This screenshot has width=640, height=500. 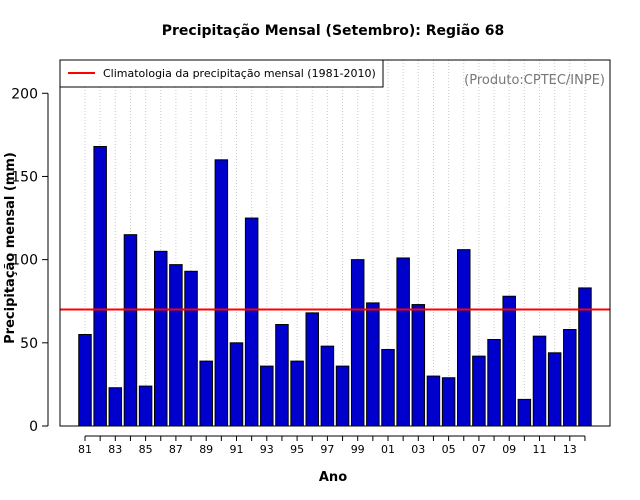 What do you see at coordinates (333, 477) in the screenshot?
I see `x-axis-label: Ano` at bounding box center [333, 477].